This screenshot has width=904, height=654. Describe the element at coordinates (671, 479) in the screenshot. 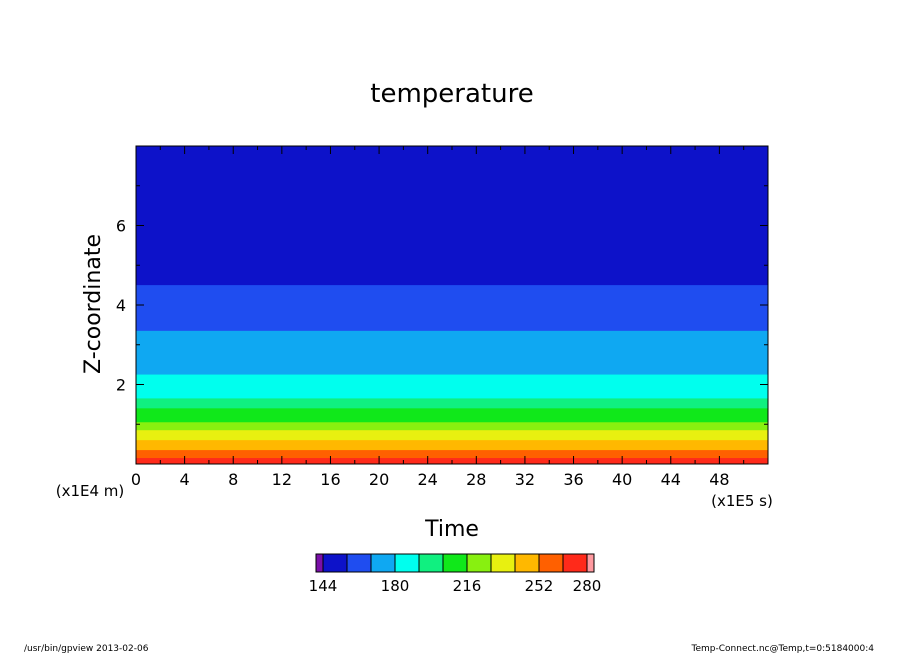

I see `x-tick-label: 44` at that location.